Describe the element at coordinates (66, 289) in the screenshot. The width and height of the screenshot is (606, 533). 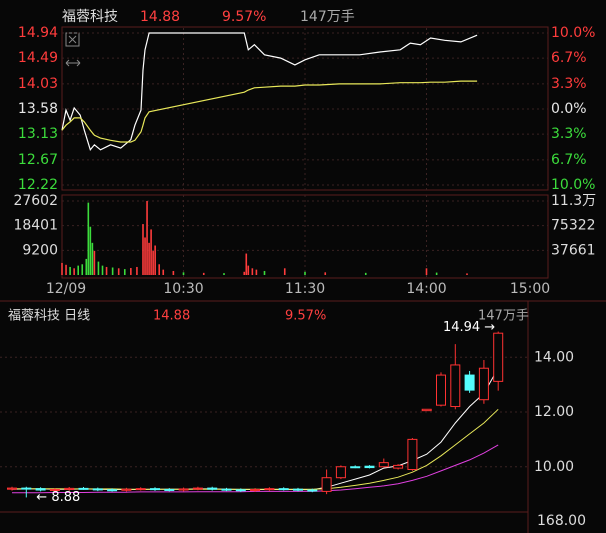
I see `x-tick-label: 12/09` at that location.